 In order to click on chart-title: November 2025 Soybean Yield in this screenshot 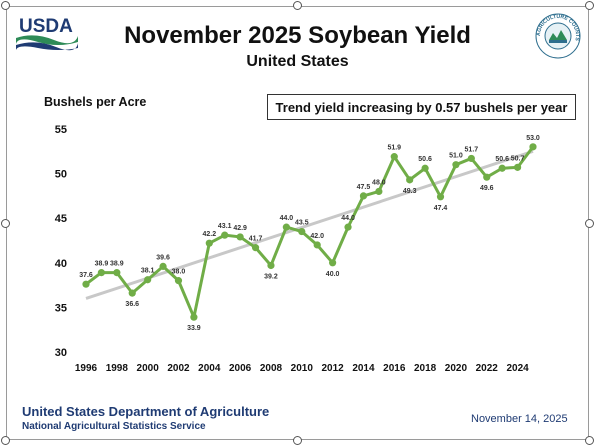, I will do `click(297, 35)`.